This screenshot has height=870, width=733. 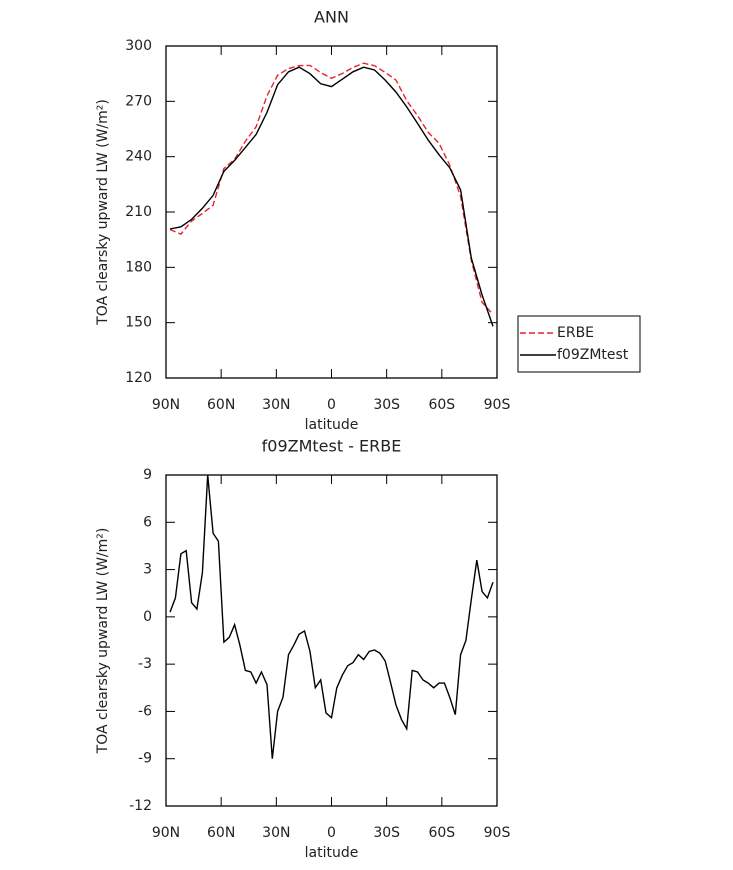 What do you see at coordinates (575, 333) in the screenshot?
I see `legend-label: ERBE` at bounding box center [575, 333].